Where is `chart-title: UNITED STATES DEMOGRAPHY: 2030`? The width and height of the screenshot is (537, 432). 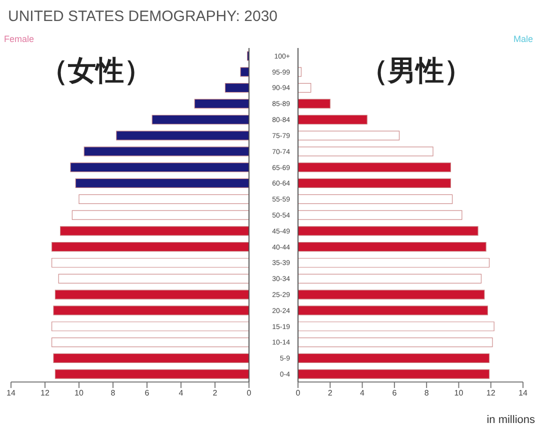 chart-title: UNITED STATES DEMOGRAPHY: 2030 is located at coordinates (143, 16).